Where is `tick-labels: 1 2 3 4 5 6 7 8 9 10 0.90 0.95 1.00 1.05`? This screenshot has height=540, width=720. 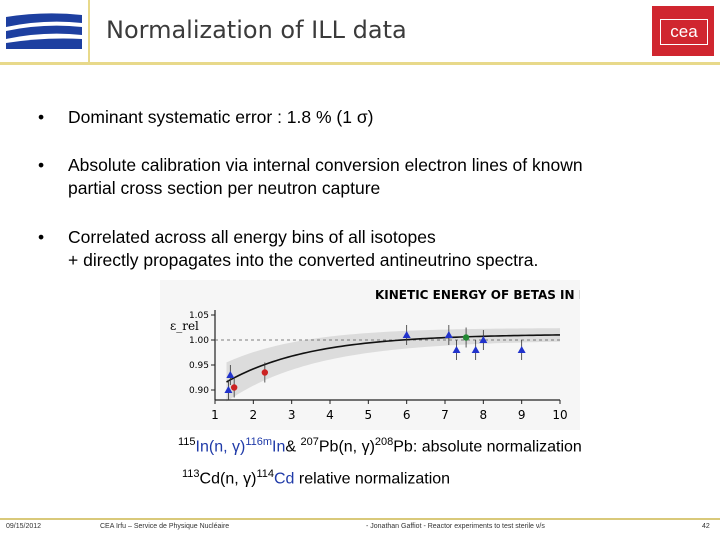
tick-labels: 1 2 3 4 5 6 7 8 9 10 0.90 0.95 1.00 1.05 is located at coordinates (378, 366).